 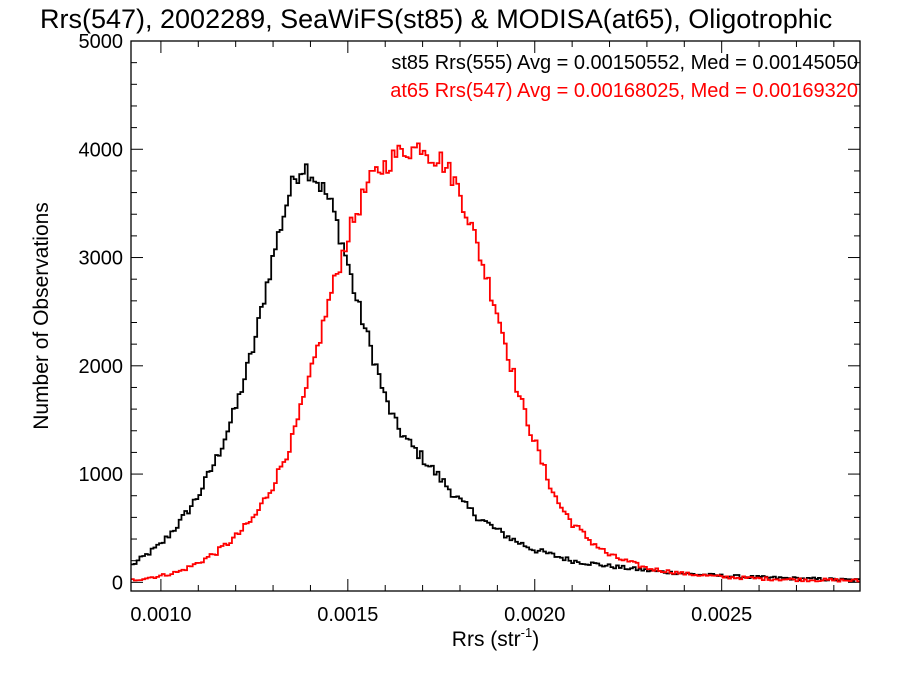 What do you see at coordinates (41, 316) in the screenshot?
I see `y-axis-label: Number of Observations` at bounding box center [41, 316].